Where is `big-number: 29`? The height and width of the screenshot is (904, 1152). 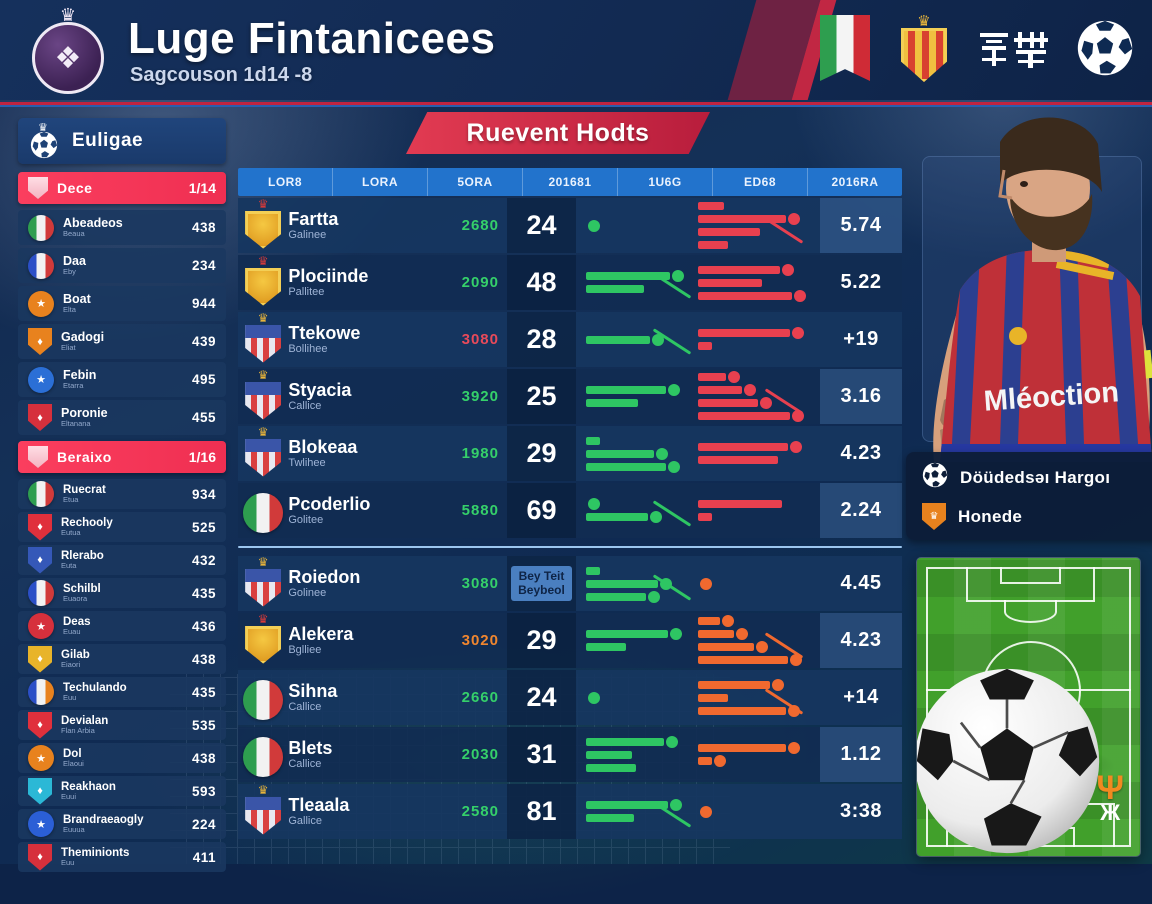
big-number: 29 is located at coordinates (541, 453).